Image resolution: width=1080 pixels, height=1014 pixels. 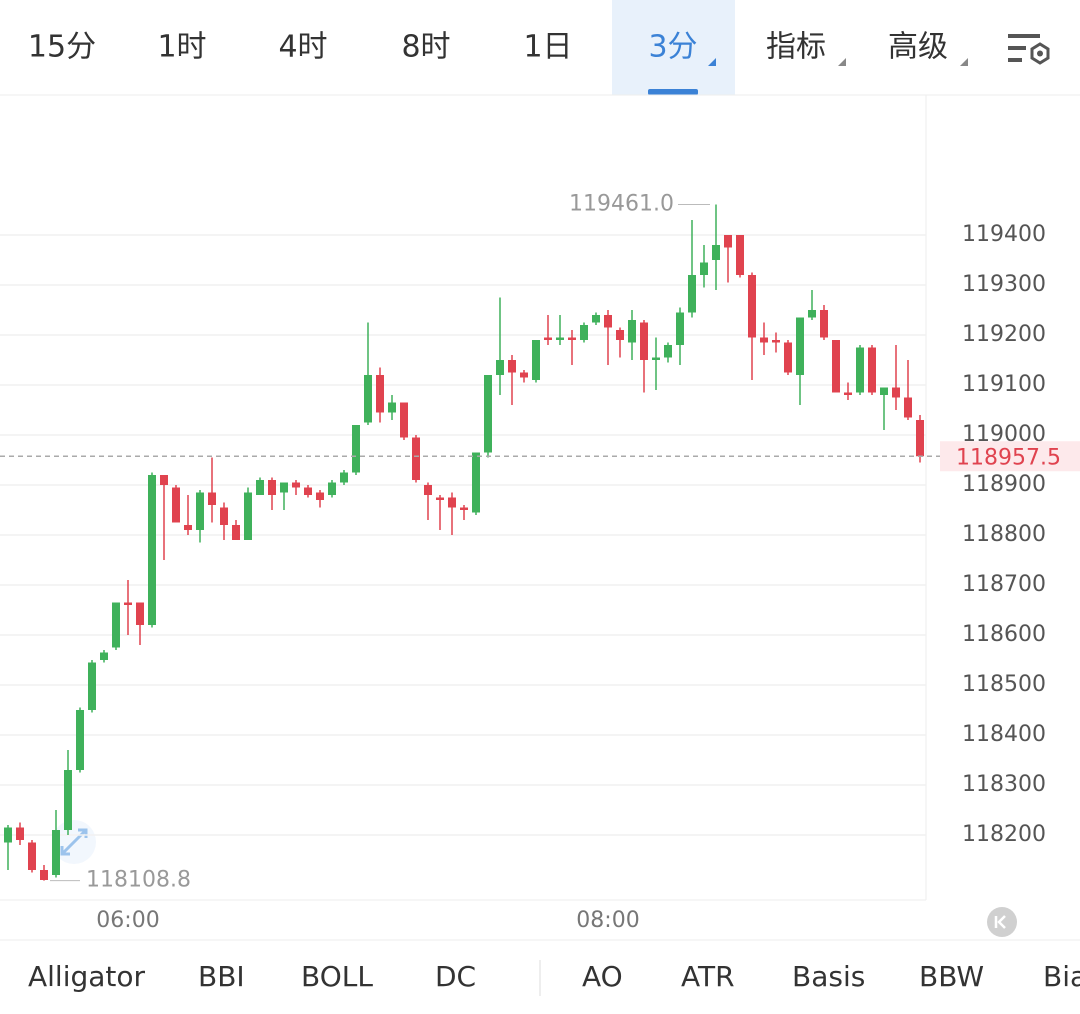 I want to click on tab: 15分, so click(x=62, y=47).